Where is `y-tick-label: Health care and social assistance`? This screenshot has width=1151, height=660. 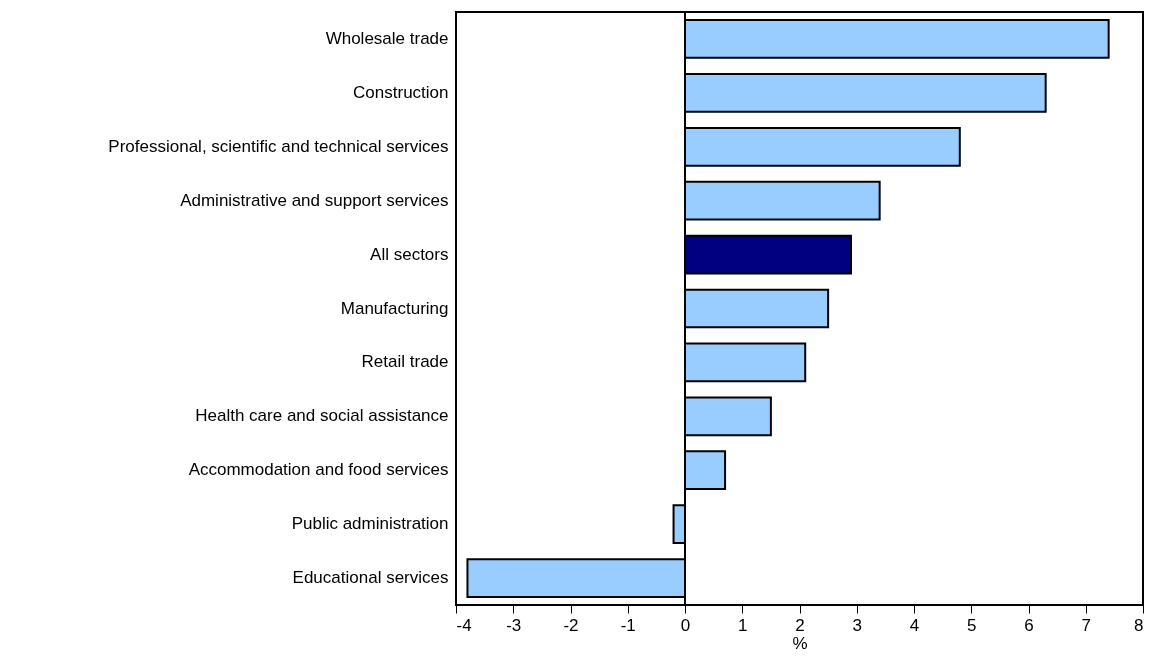
y-tick-label: Health care and social assistance is located at coordinates (322, 416).